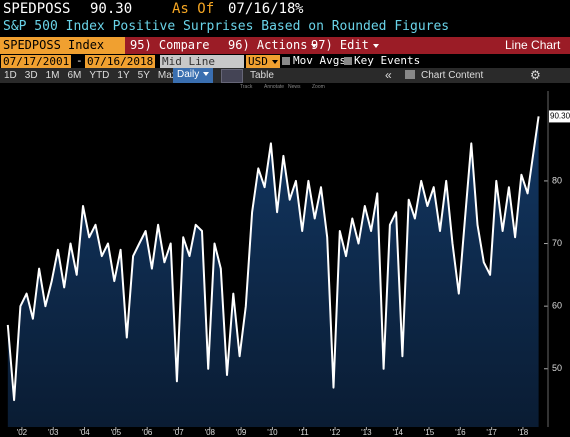  Describe the element at coordinates (120, 61) in the screenshot. I see `end-date: 07/16/2018` at that location.